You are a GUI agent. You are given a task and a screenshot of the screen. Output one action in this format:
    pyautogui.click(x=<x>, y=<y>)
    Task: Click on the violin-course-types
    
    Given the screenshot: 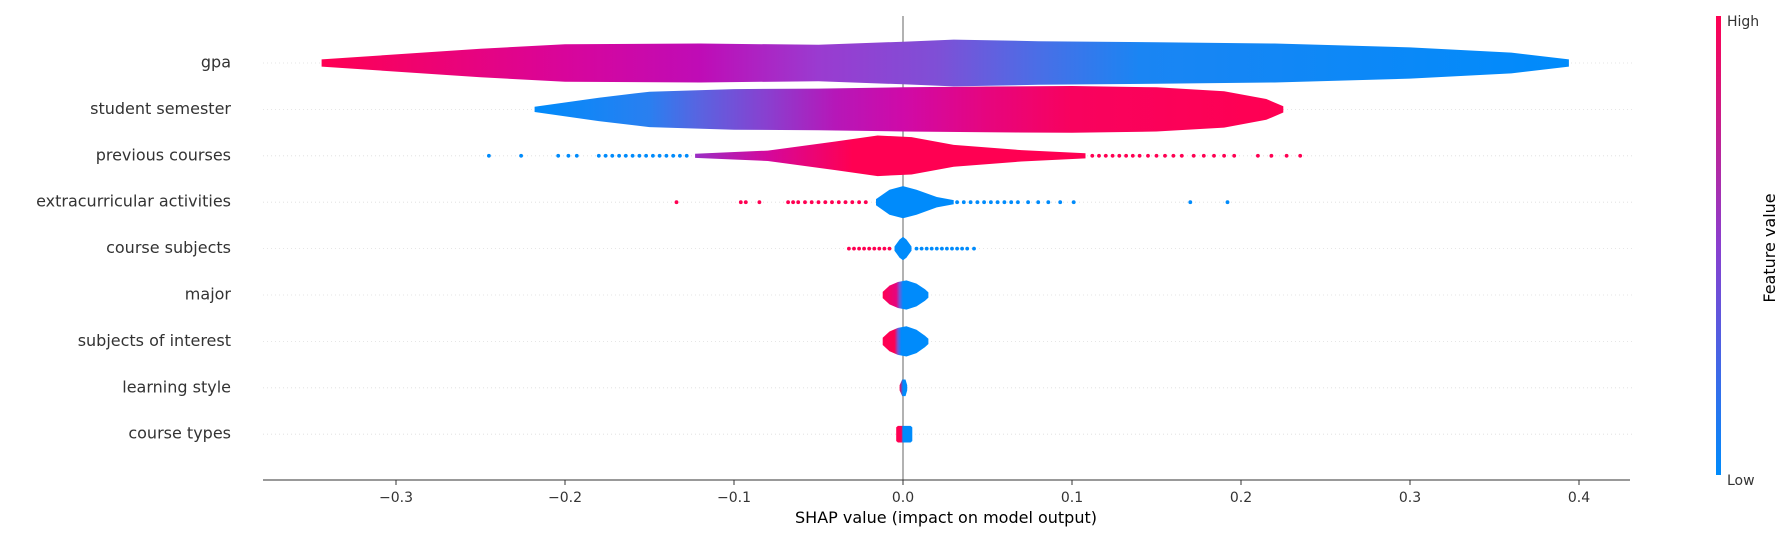 What is the action you would take?
    pyautogui.click(x=904, y=434)
    